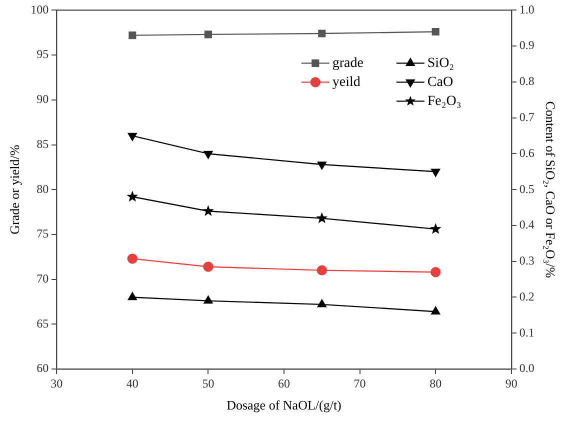 This screenshot has height=422, width=565. Describe the element at coordinates (360, 383) in the screenshot. I see `x-tick-label: 70` at that location.